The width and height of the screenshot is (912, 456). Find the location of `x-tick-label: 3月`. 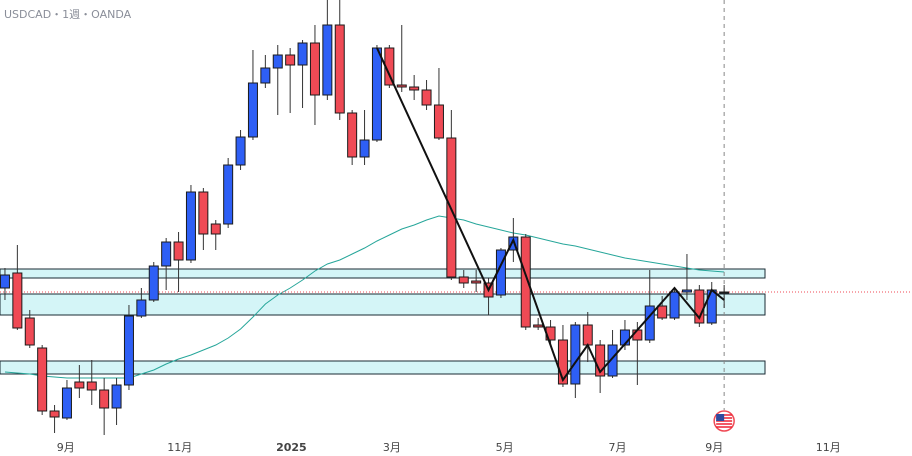

x-tick-label: 3月 is located at coordinates (392, 447).